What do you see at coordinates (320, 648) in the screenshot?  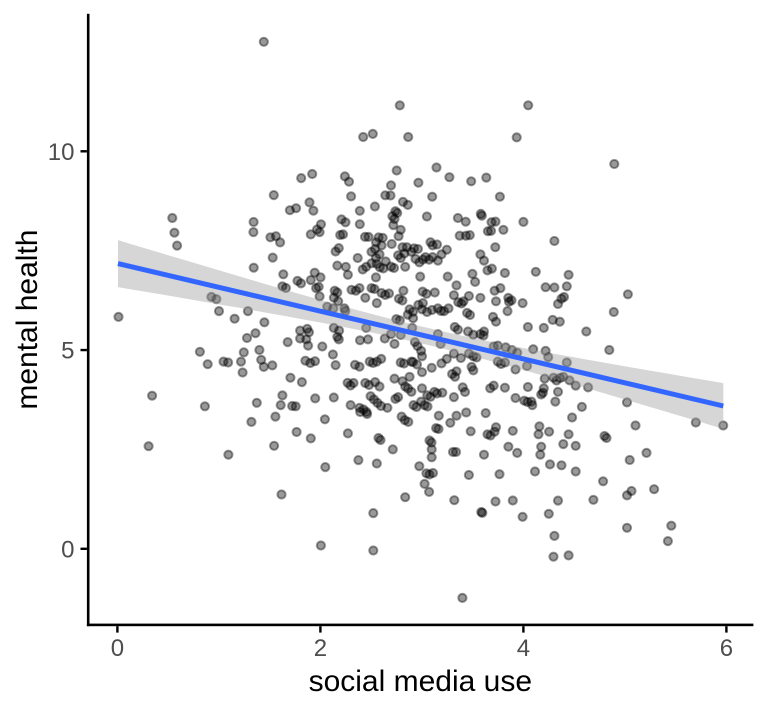 I see `svg-text: 2` at bounding box center [320, 648].